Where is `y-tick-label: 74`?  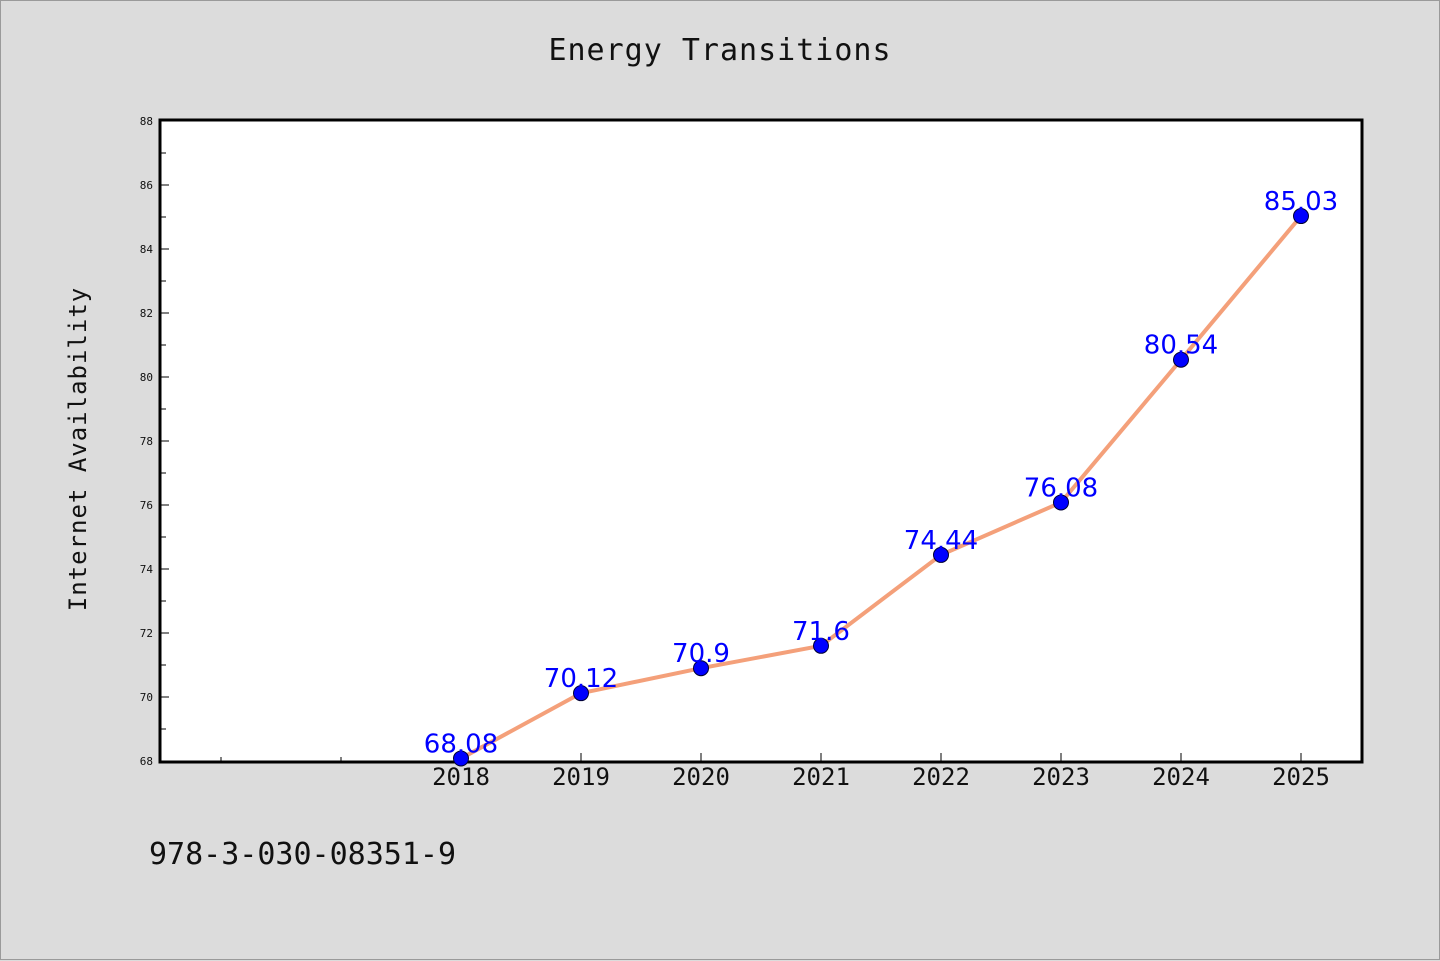
y-tick-label: 74 is located at coordinates (147, 569).